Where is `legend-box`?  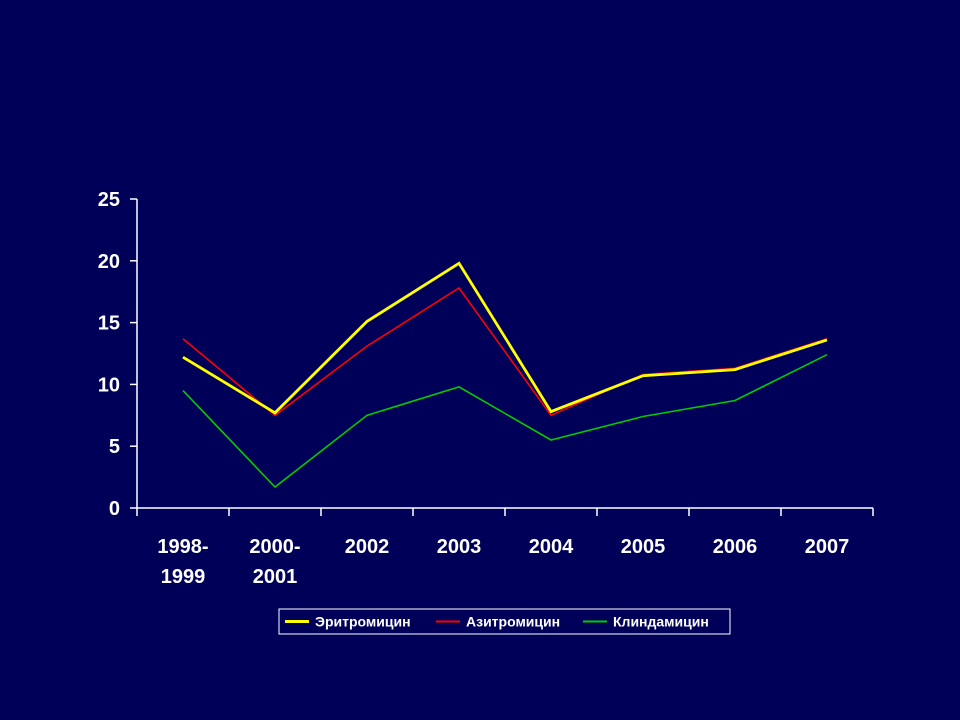
legend-box is located at coordinates (504, 621).